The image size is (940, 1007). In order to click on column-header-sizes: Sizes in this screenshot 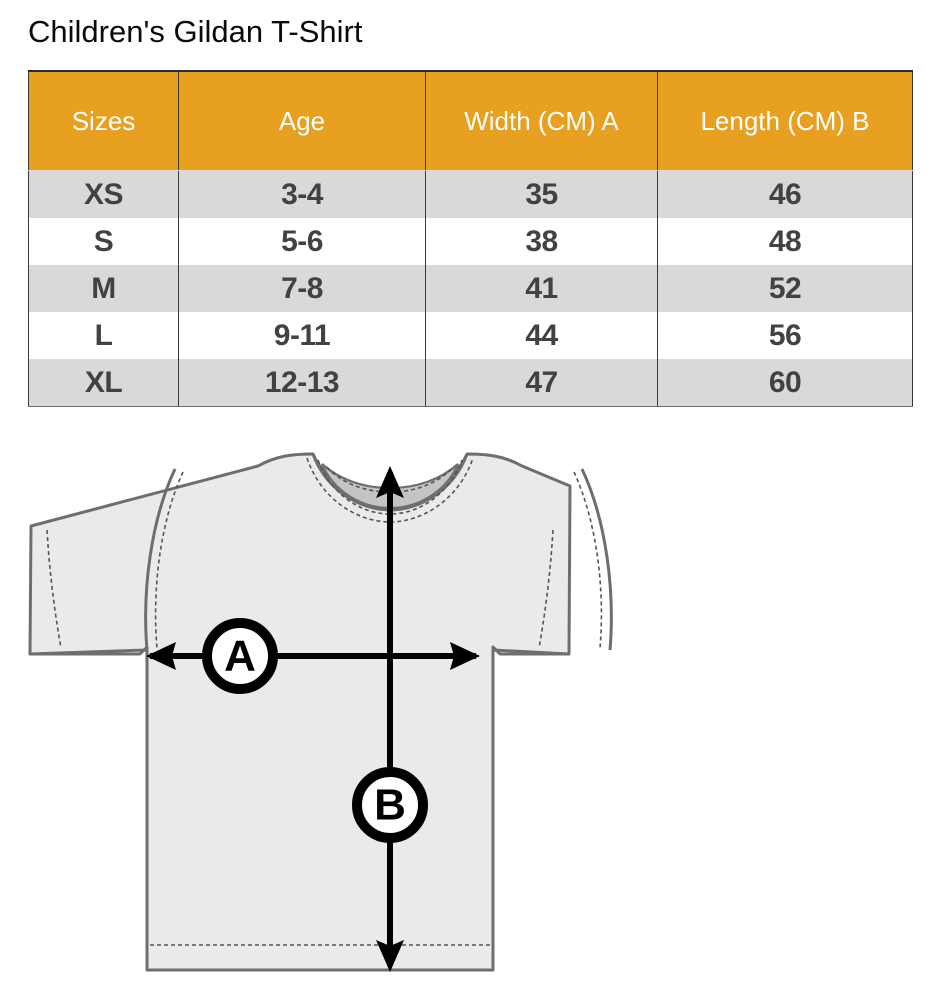, I will do `click(103, 120)`.